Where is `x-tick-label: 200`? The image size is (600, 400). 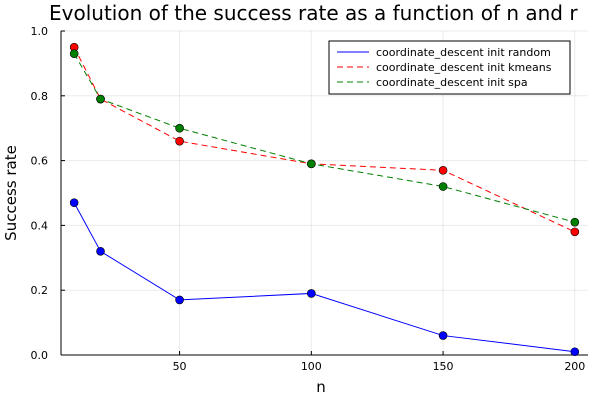
x-tick-label: 200 is located at coordinates (574, 366).